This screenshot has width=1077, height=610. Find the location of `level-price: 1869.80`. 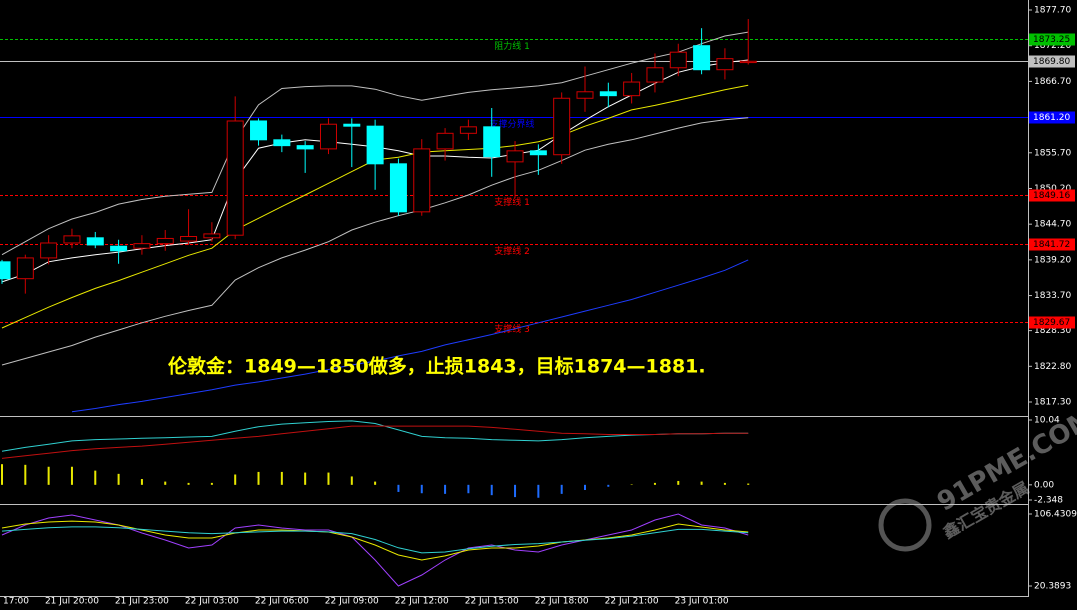

level-price: 1869.80 is located at coordinates (1051, 62).